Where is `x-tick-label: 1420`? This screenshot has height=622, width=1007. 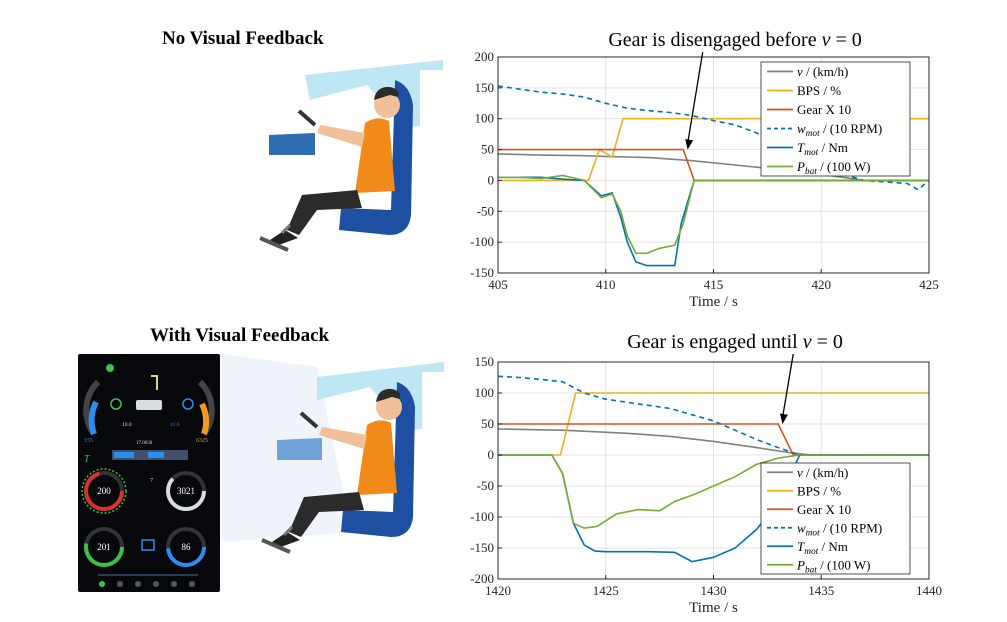
x-tick-label: 1420 is located at coordinates (498, 590).